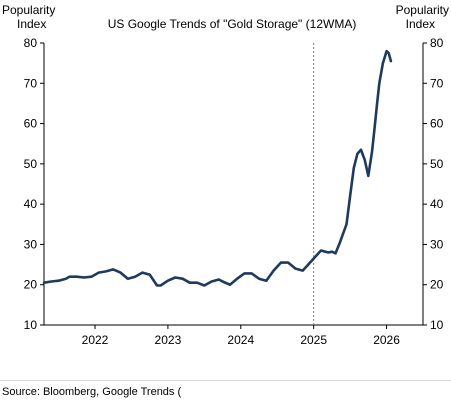 This screenshot has height=411, width=451. Describe the element at coordinates (168, 340) in the screenshot. I see `x-tick-label: 2023` at that location.